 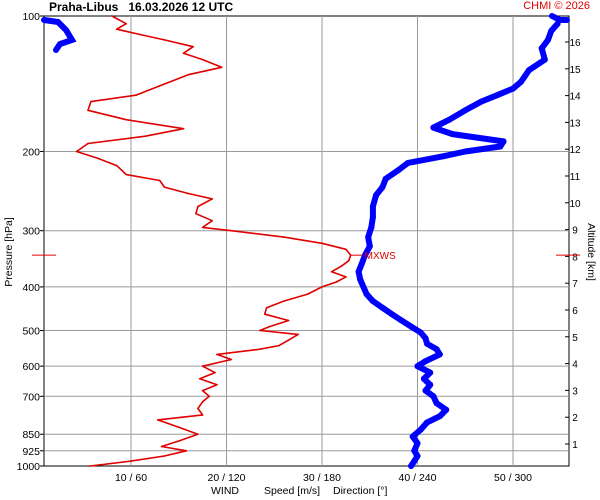 What do you see at coordinates (292, 491) in the screenshot?
I see `speed-axis-label: Speed [m/s]` at bounding box center [292, 491].